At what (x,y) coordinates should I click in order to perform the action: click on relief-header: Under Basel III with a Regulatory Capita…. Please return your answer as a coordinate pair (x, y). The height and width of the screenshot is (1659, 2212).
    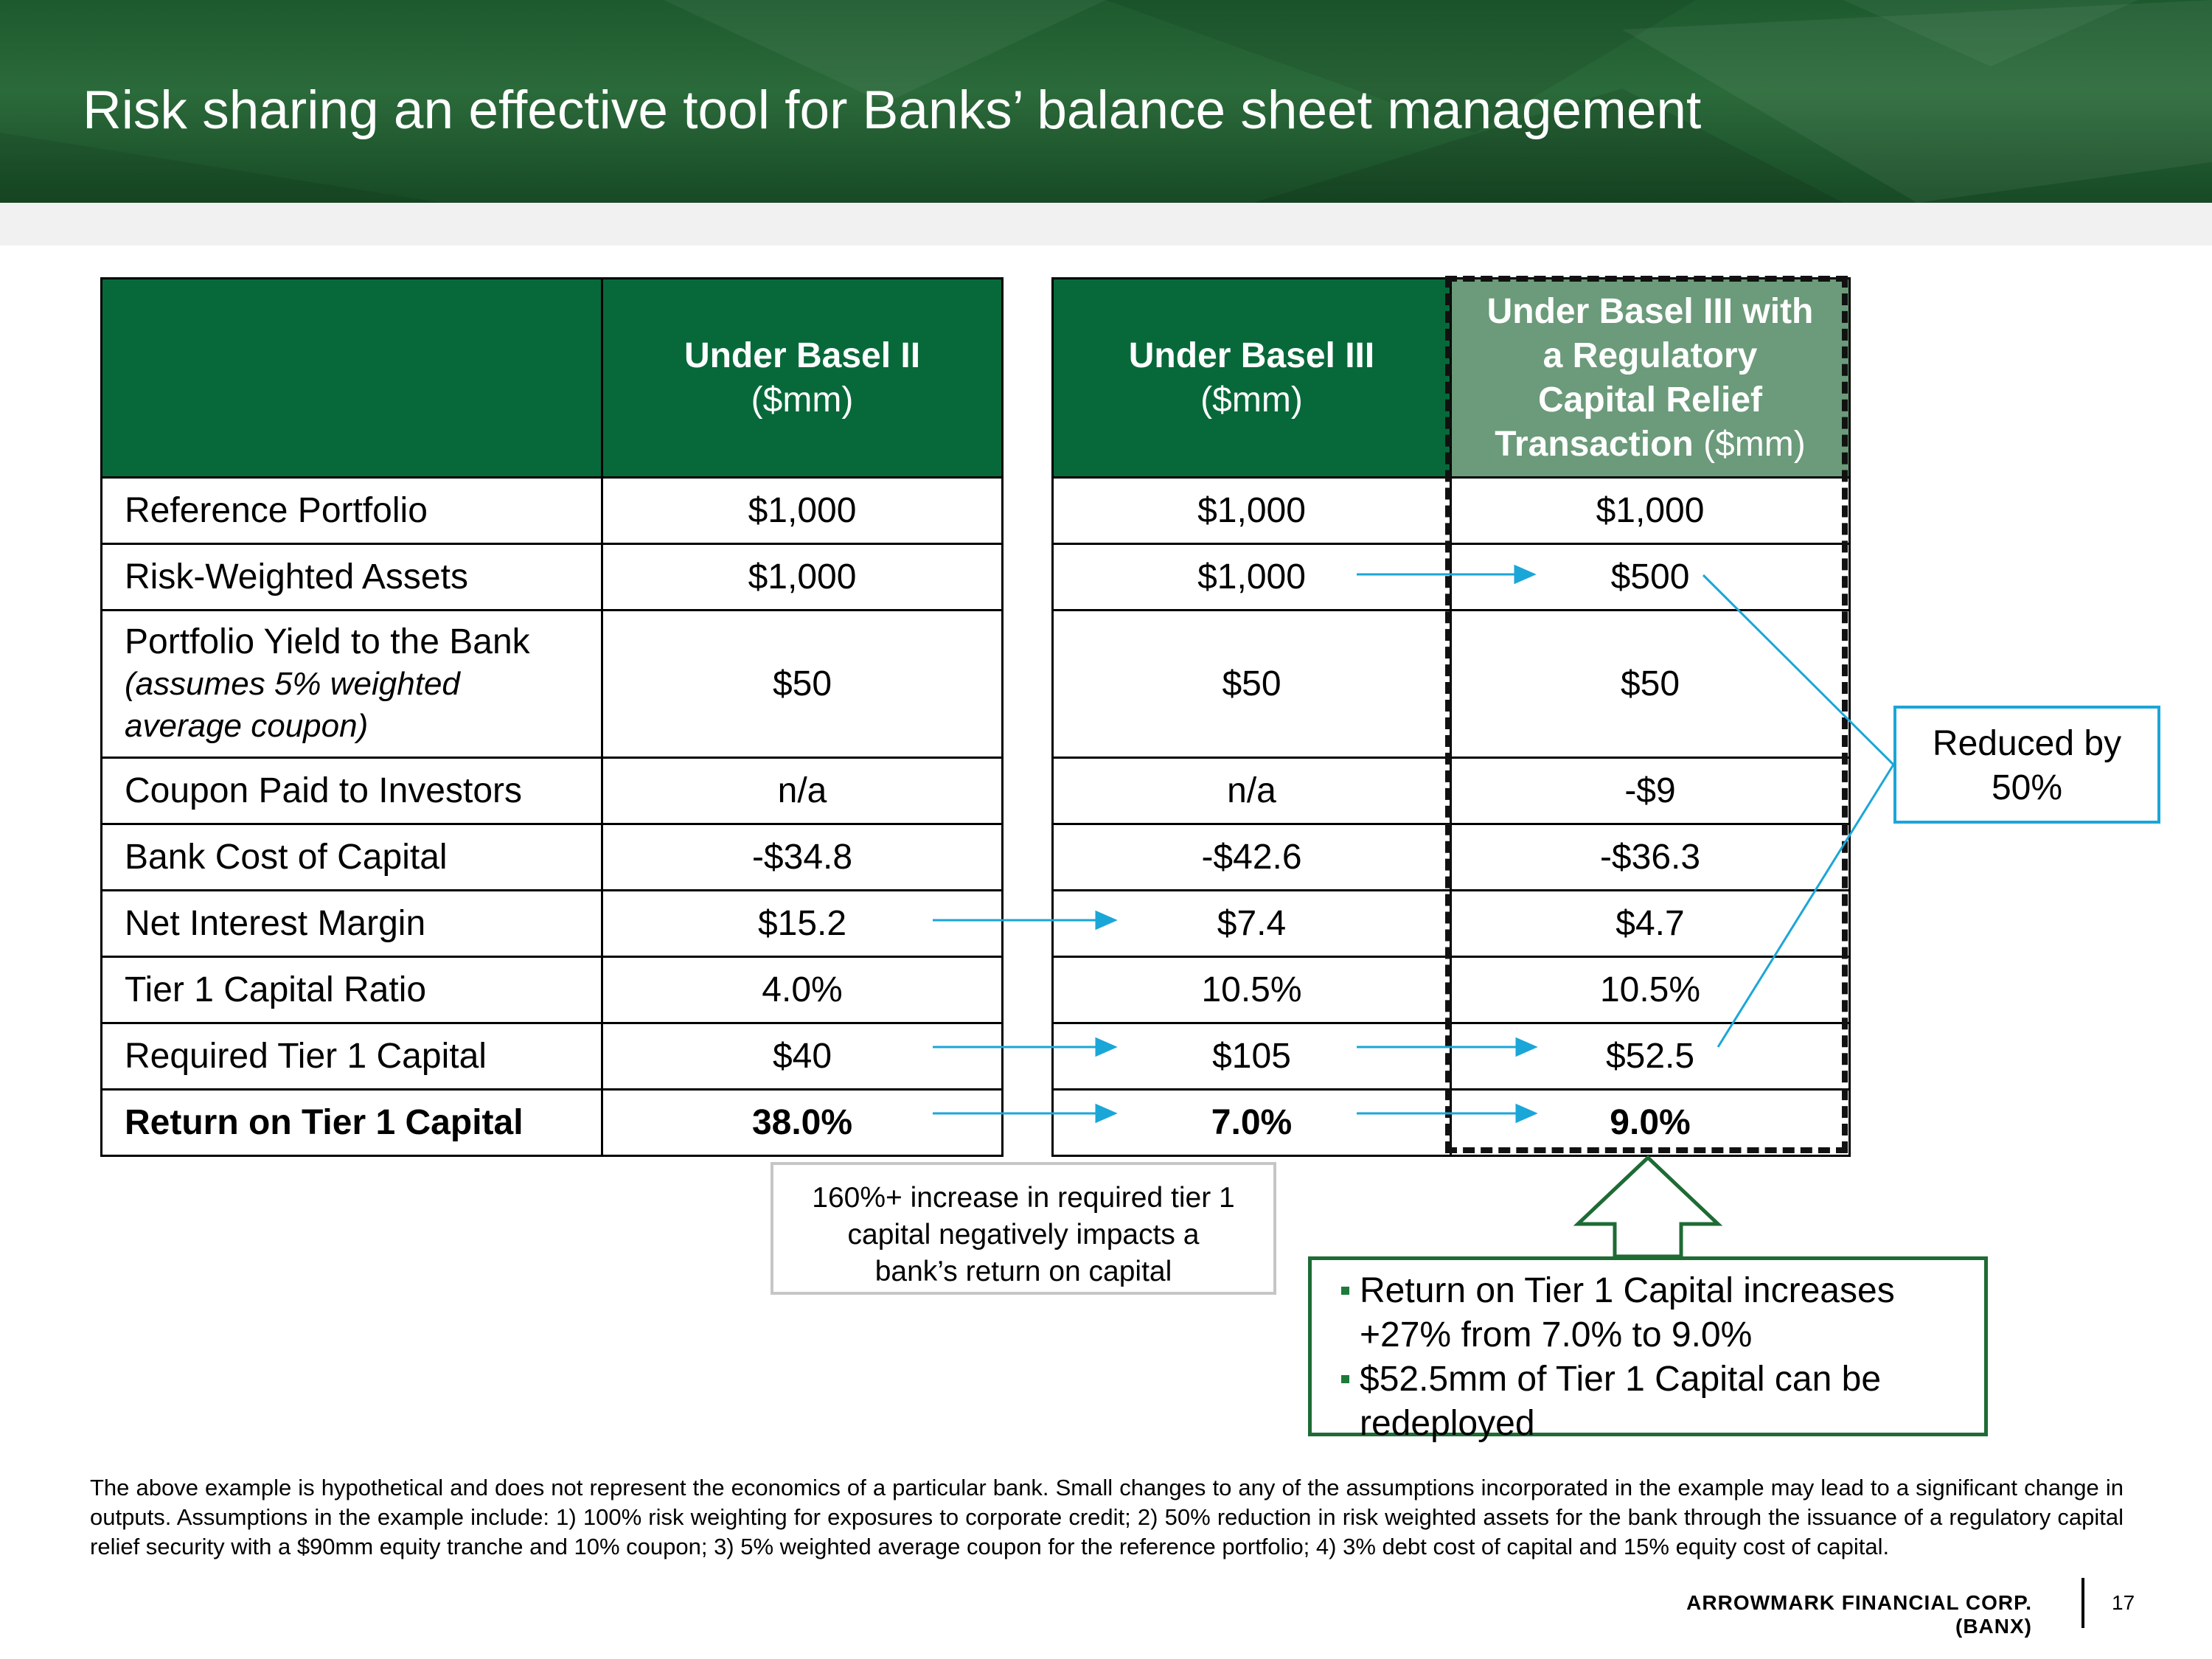
    Looking at the image, I should click on (1650, 378).